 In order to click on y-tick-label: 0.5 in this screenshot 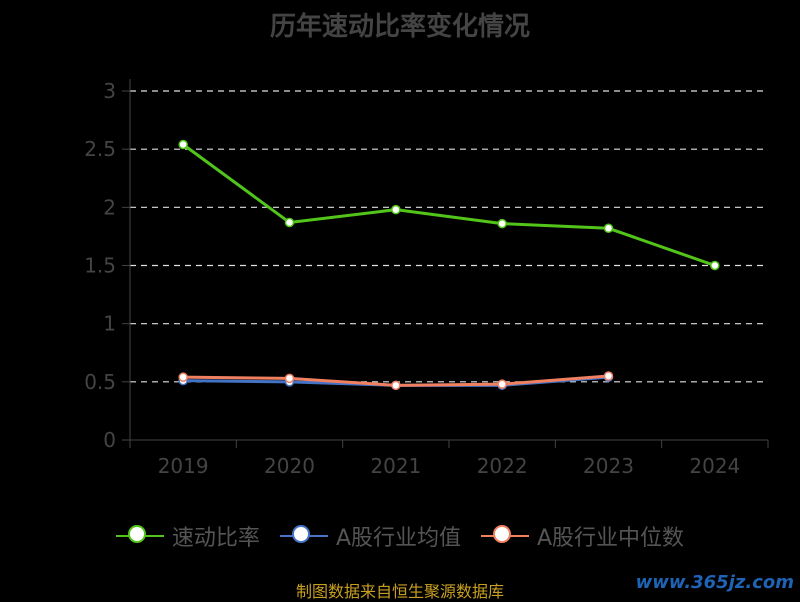, I will do `click(100, 382)`.